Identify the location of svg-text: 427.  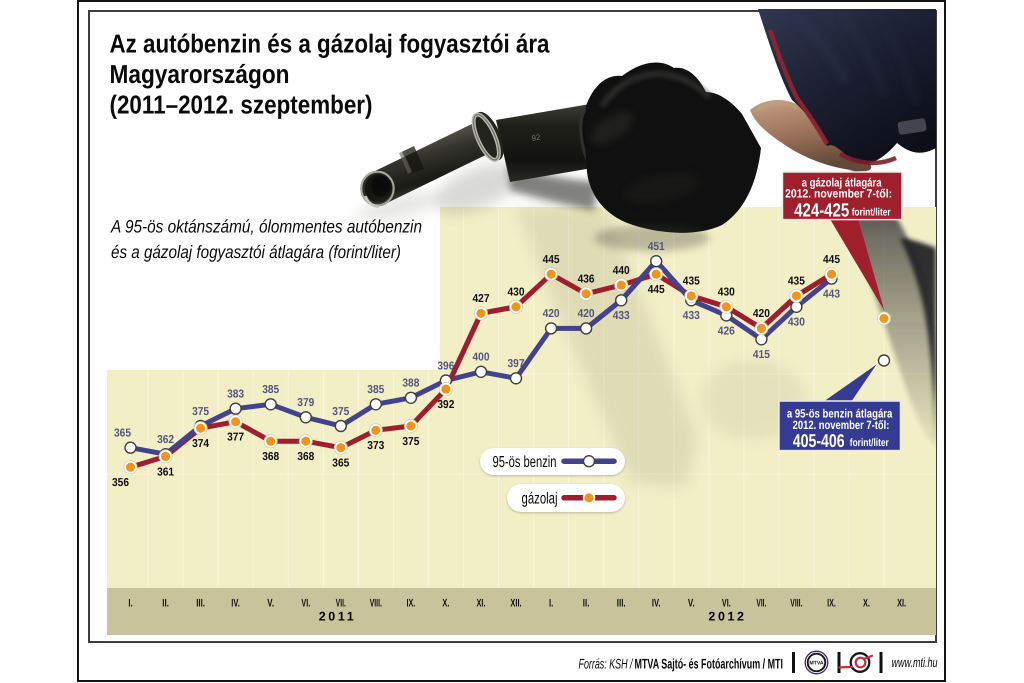
(481, 299).